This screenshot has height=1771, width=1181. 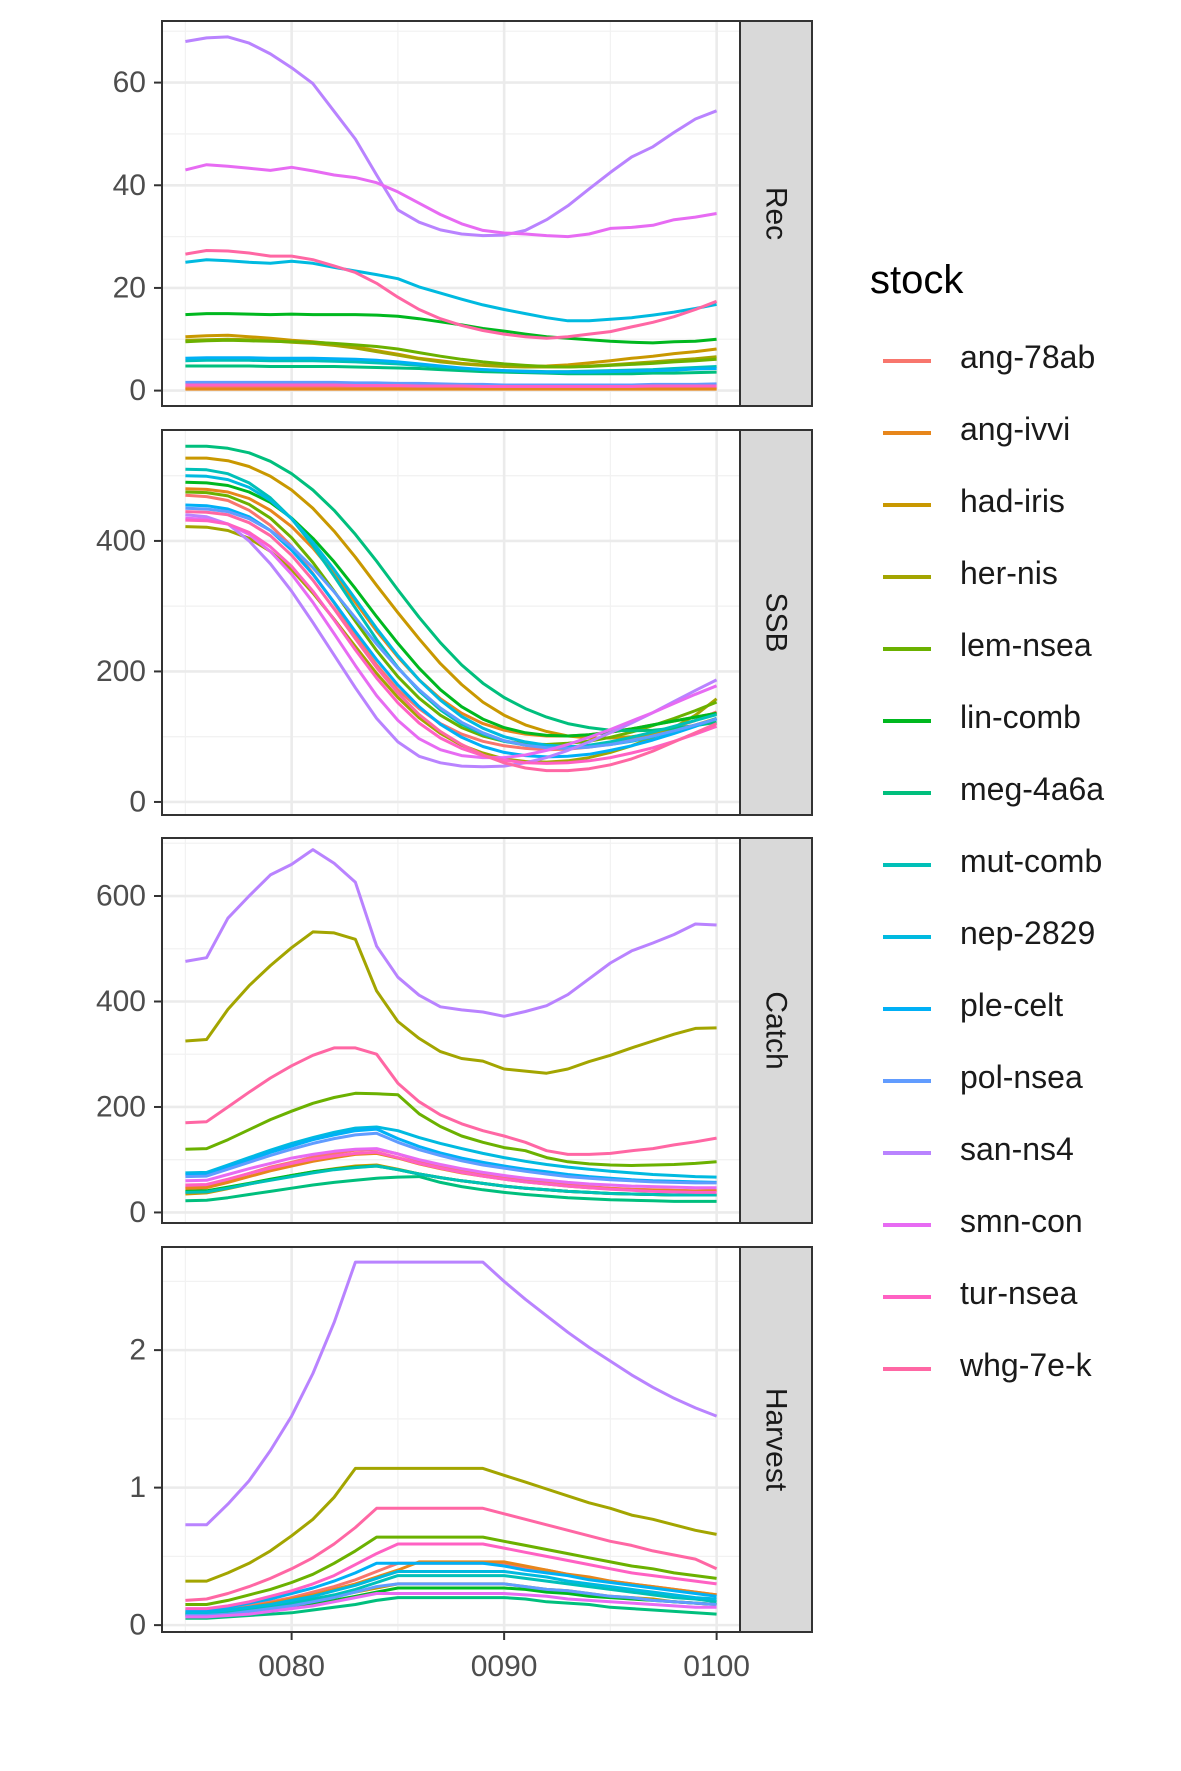 I want to click on legend-label: nep-2829, so click(x=1028, y=933).